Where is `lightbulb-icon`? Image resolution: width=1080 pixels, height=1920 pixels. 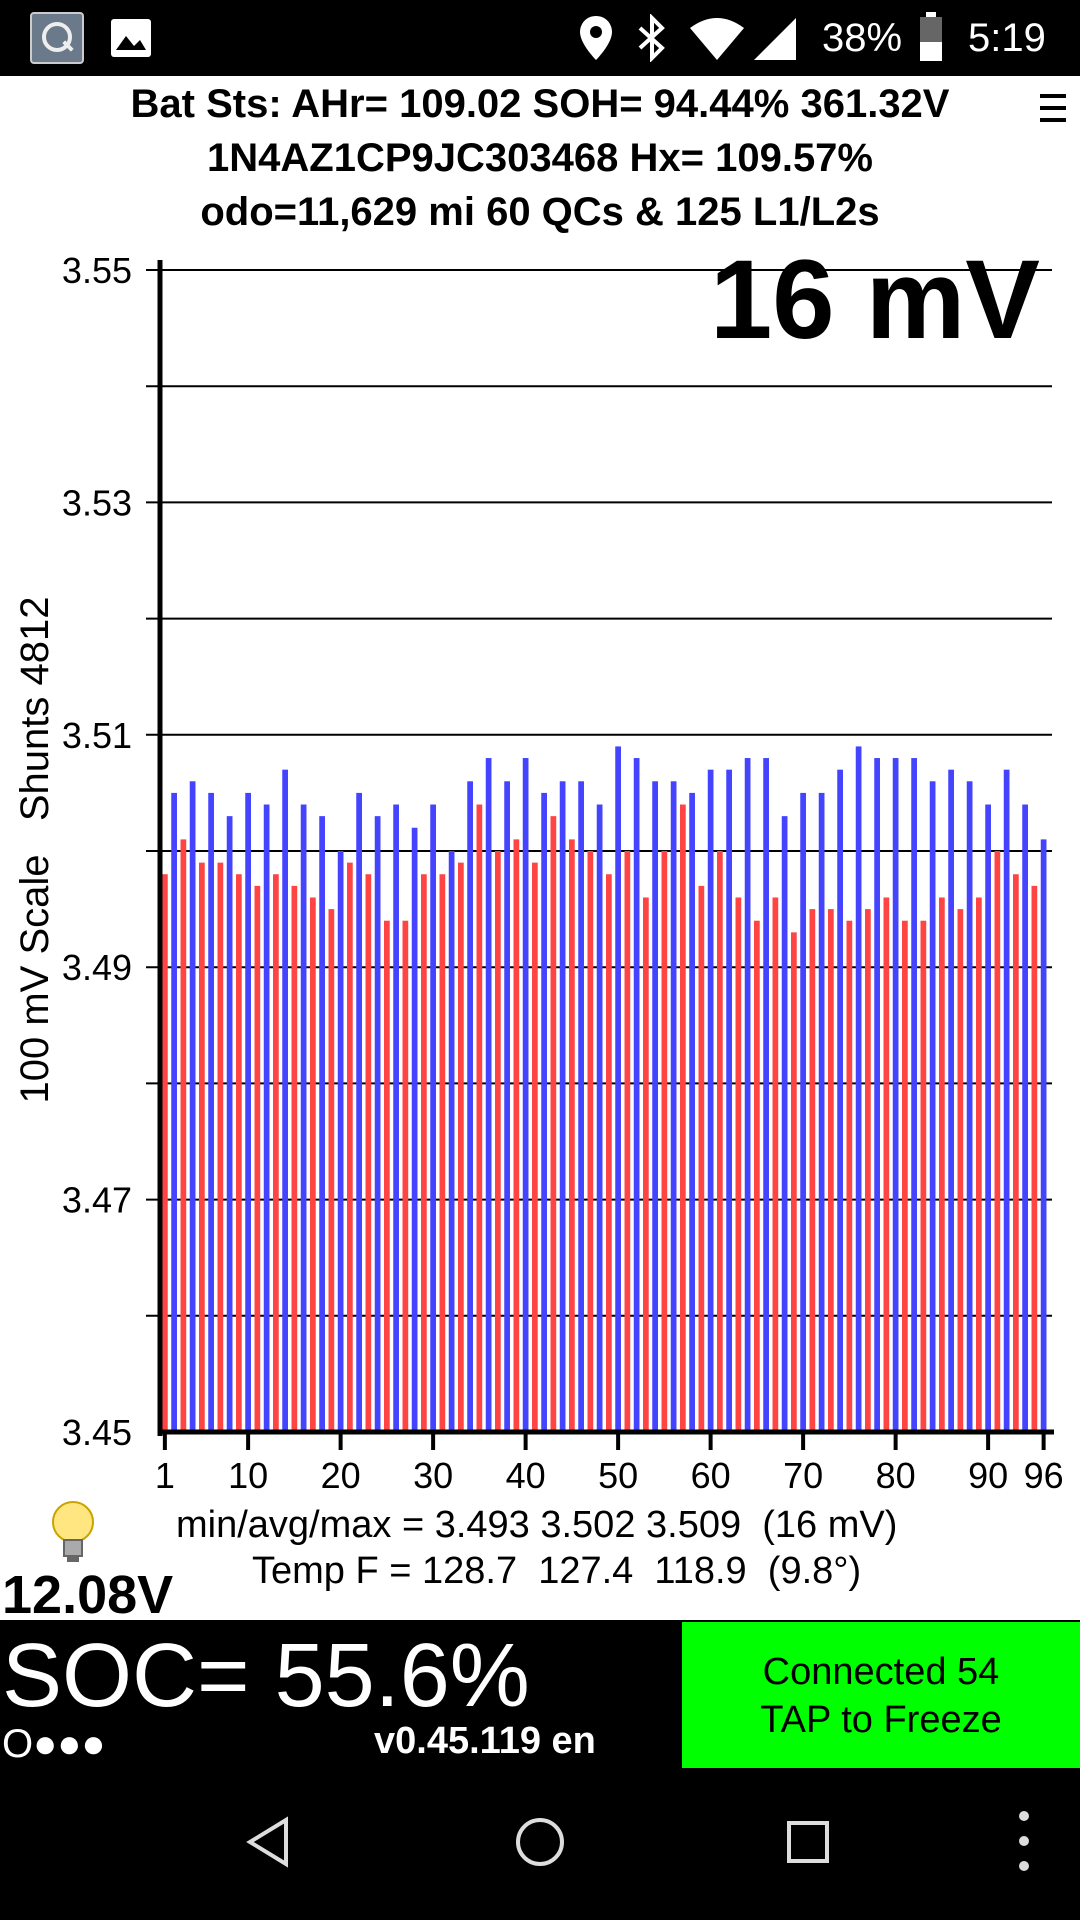
lightbulb-icon is located at coordinates (73, 1532).